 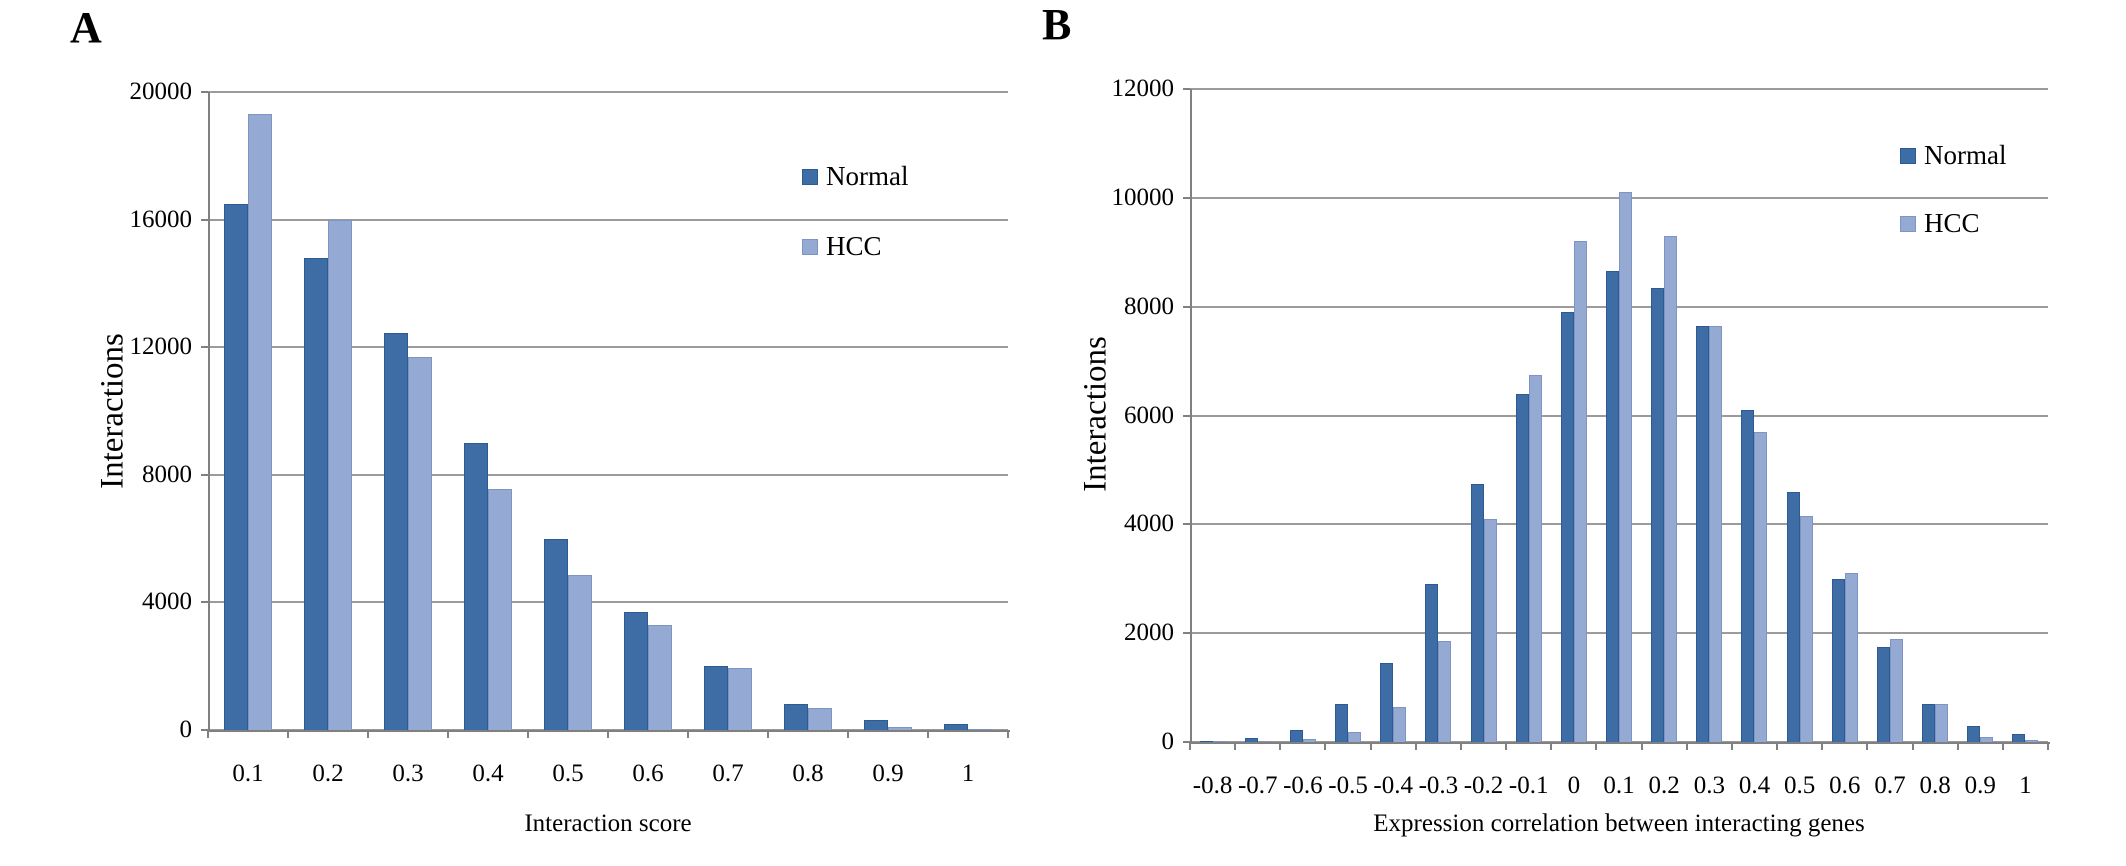 What do you see at coordinates (1149, 306) in the screenshot?
I see `y-tick-label: 8000` at bounding box center [1149, 306].